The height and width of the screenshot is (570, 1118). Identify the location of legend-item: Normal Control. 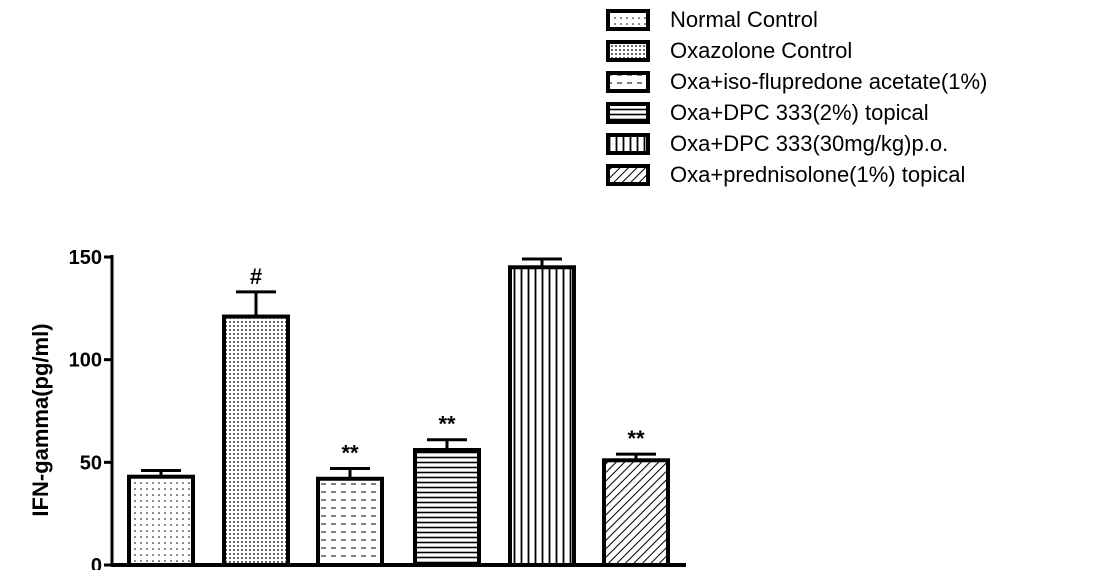
(796, 19).